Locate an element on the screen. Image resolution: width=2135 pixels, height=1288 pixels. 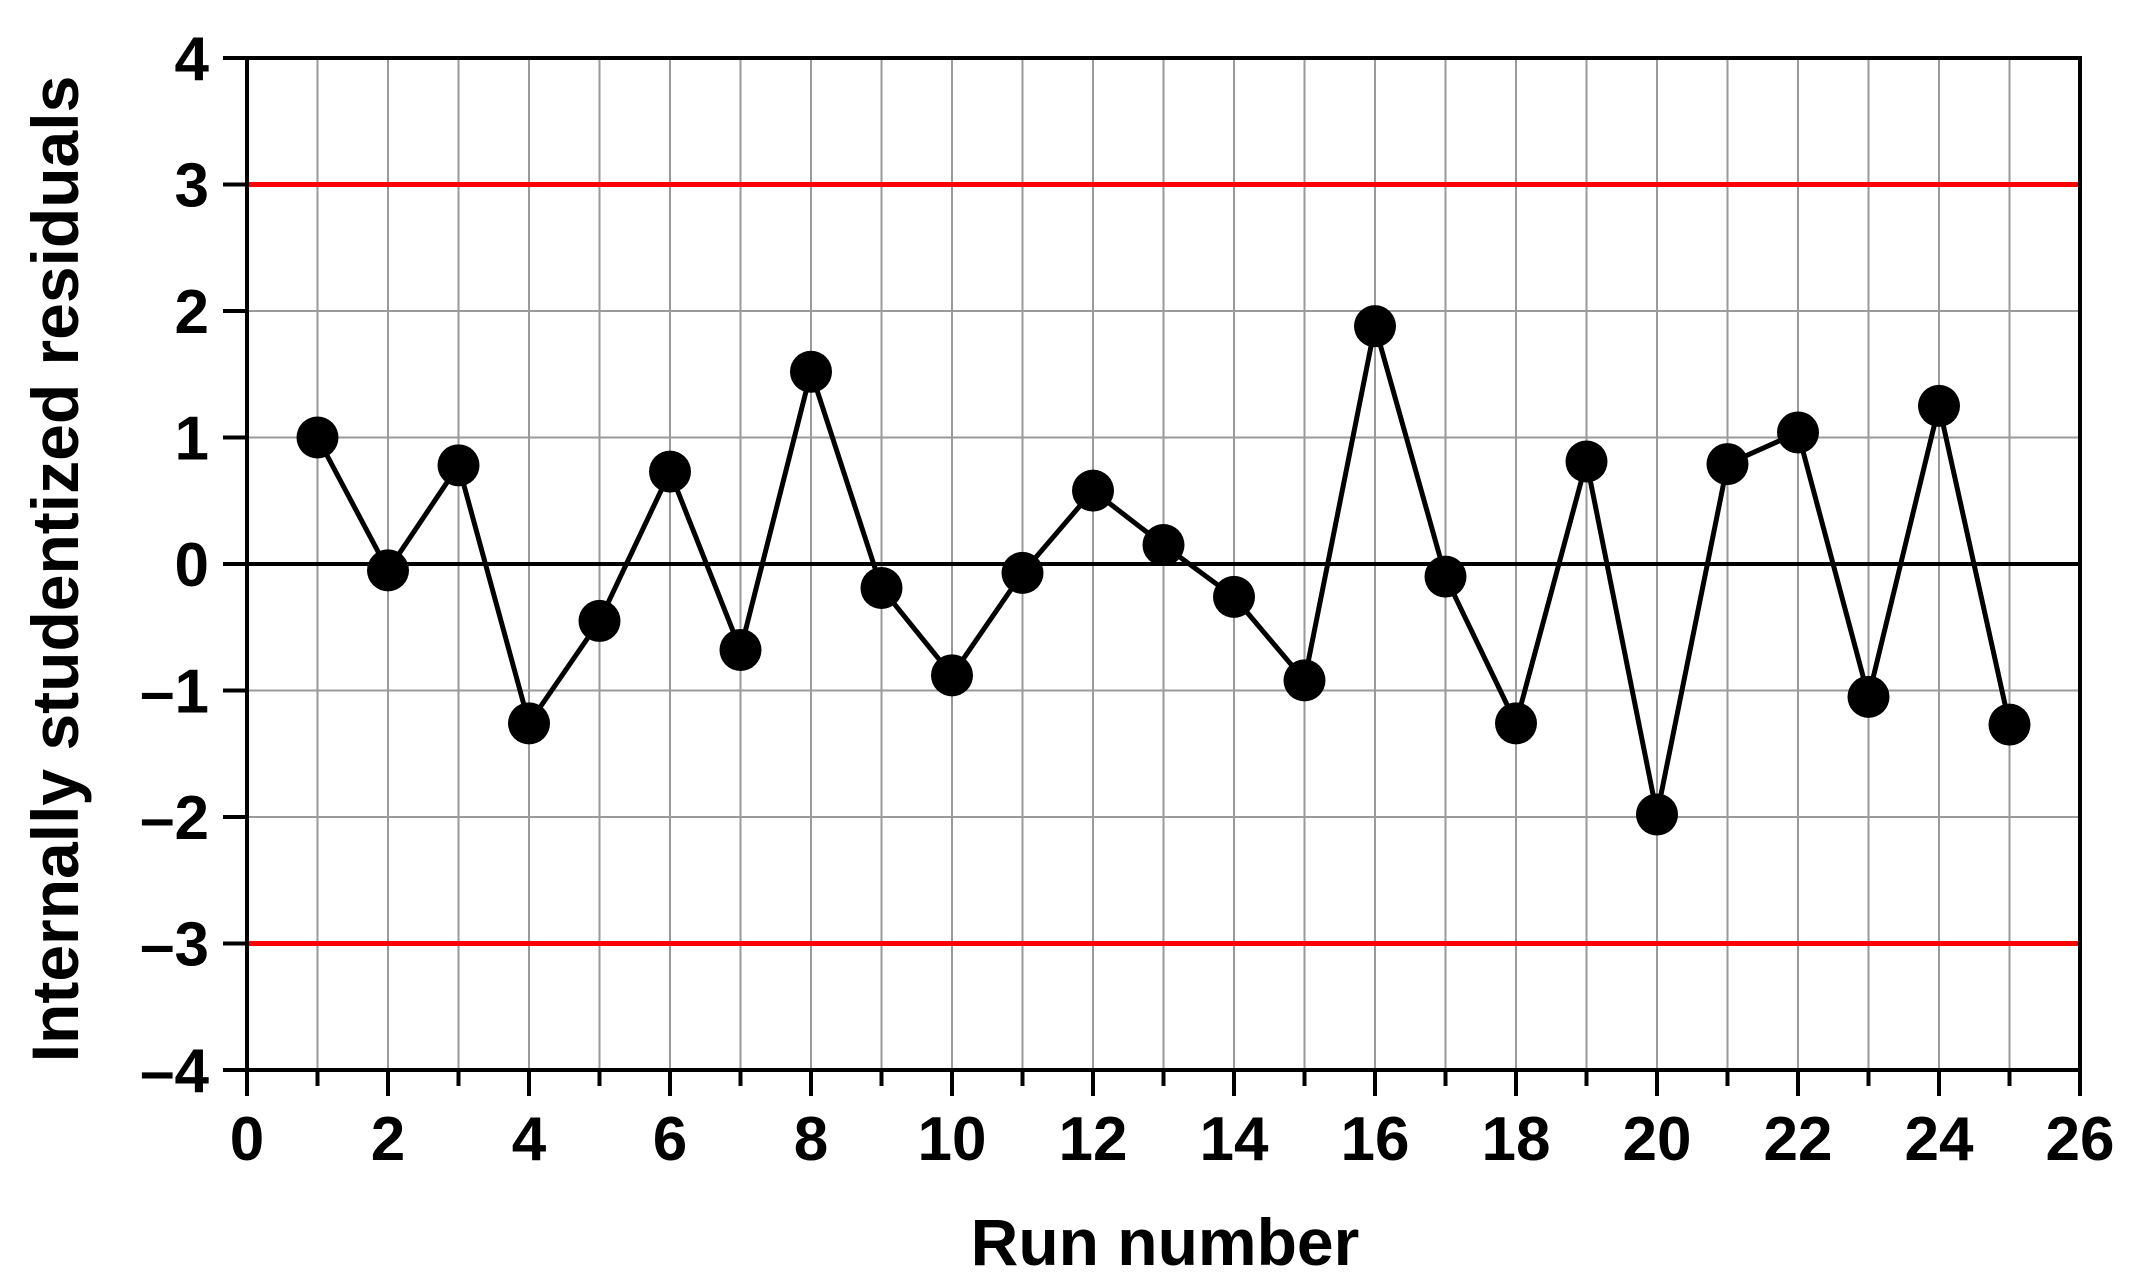
x-tick-label: 6 is located at coordinates (670, 1139).